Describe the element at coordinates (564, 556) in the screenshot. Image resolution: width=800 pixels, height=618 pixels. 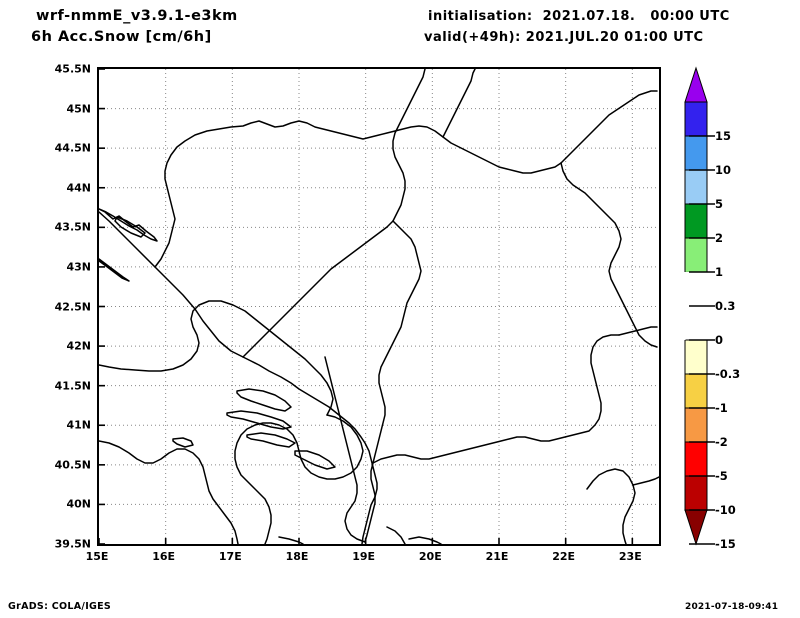
I see `x-axis-tick-label: 22E` at that location.